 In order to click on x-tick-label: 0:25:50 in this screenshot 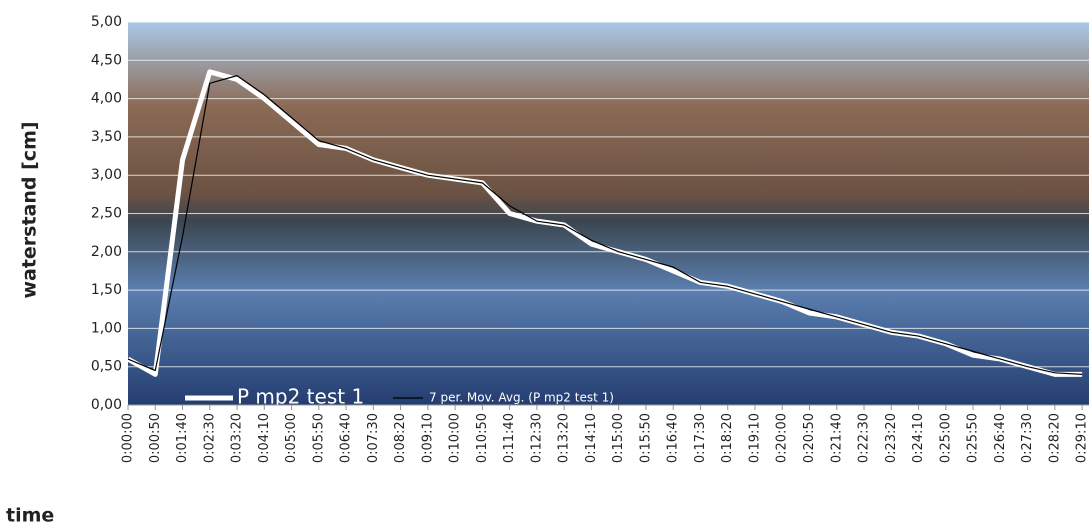, I will do `click(973, 438)`.